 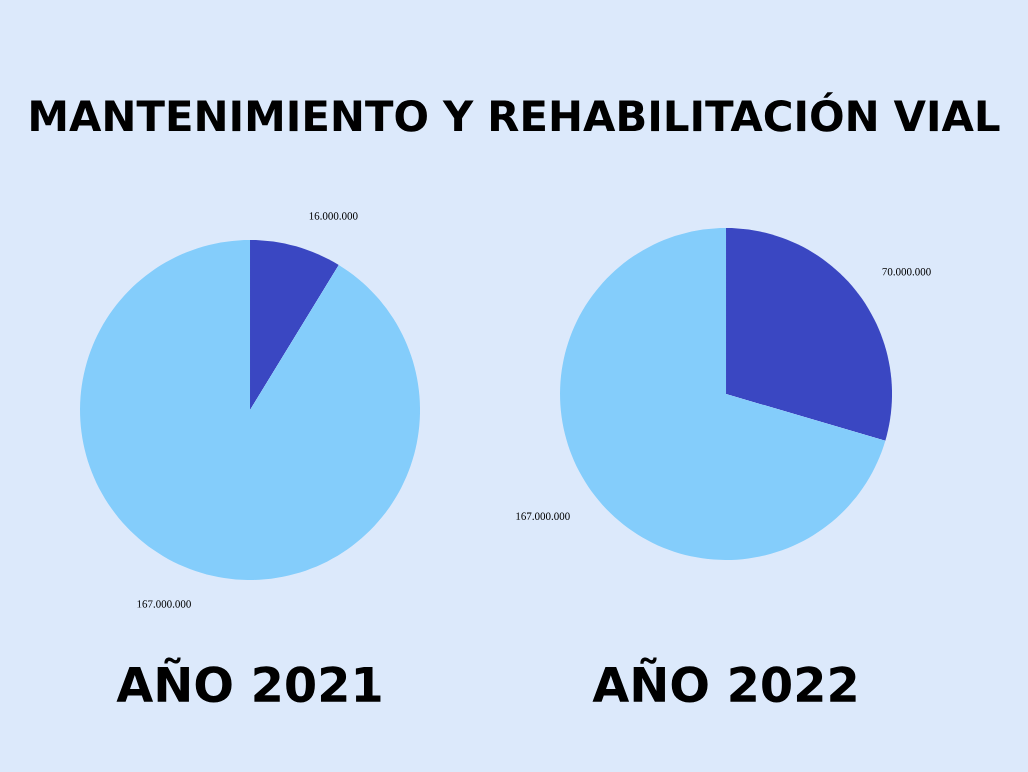 I want to click on text: AÑO 2022, so click(x=724, y=680).